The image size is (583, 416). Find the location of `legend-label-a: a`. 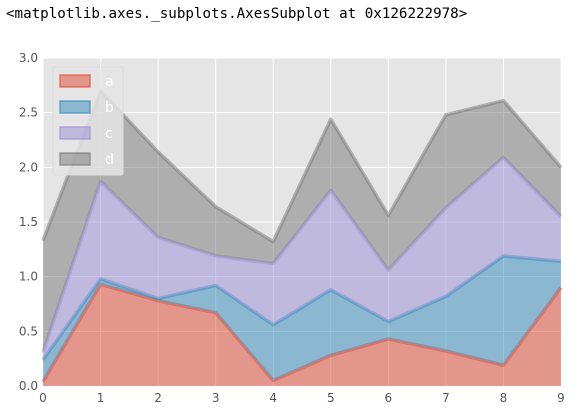

legend-label-a: a is located at coordinates (109, 82).